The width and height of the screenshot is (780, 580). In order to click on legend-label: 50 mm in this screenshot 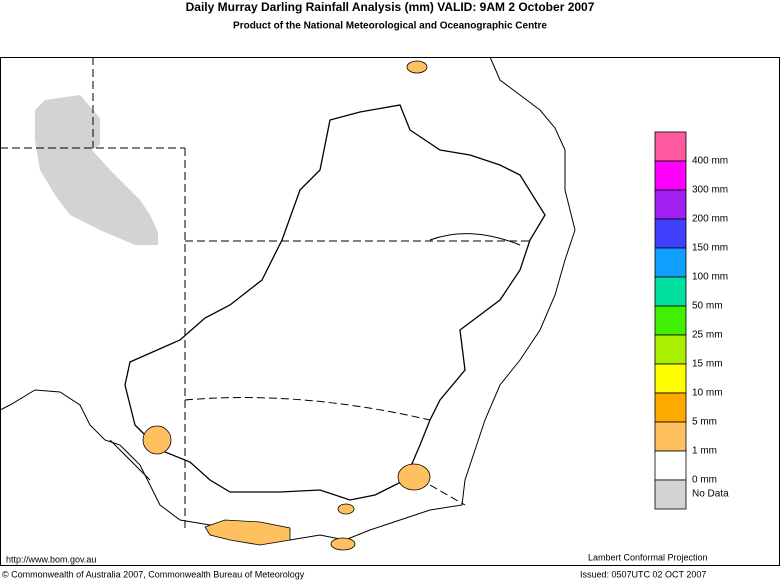, I will do `click(707, 306)`.